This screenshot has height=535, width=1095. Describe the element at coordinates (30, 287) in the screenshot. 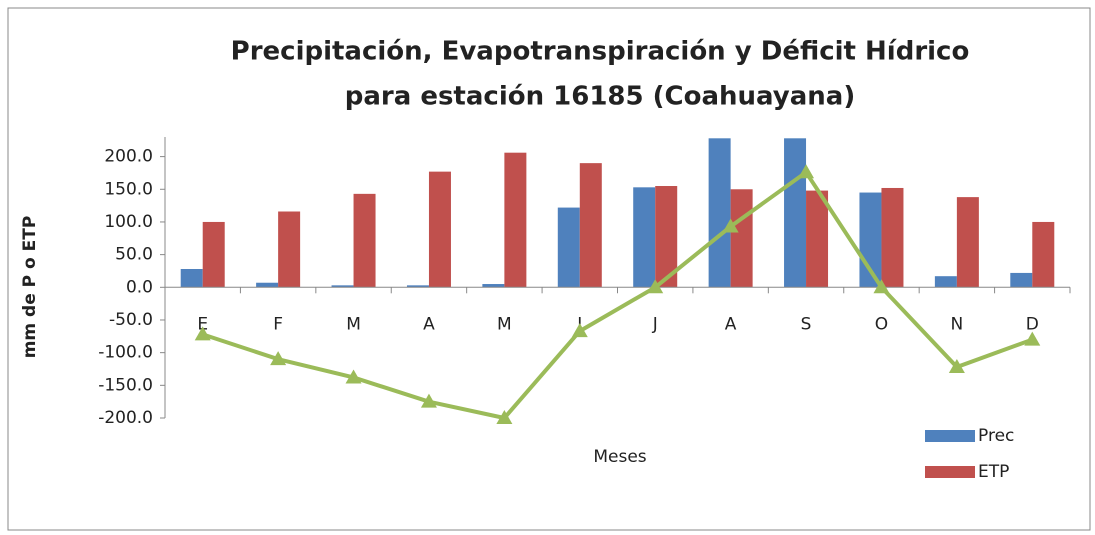

I see `y-axis-label: mm de P o ETP` at that location.